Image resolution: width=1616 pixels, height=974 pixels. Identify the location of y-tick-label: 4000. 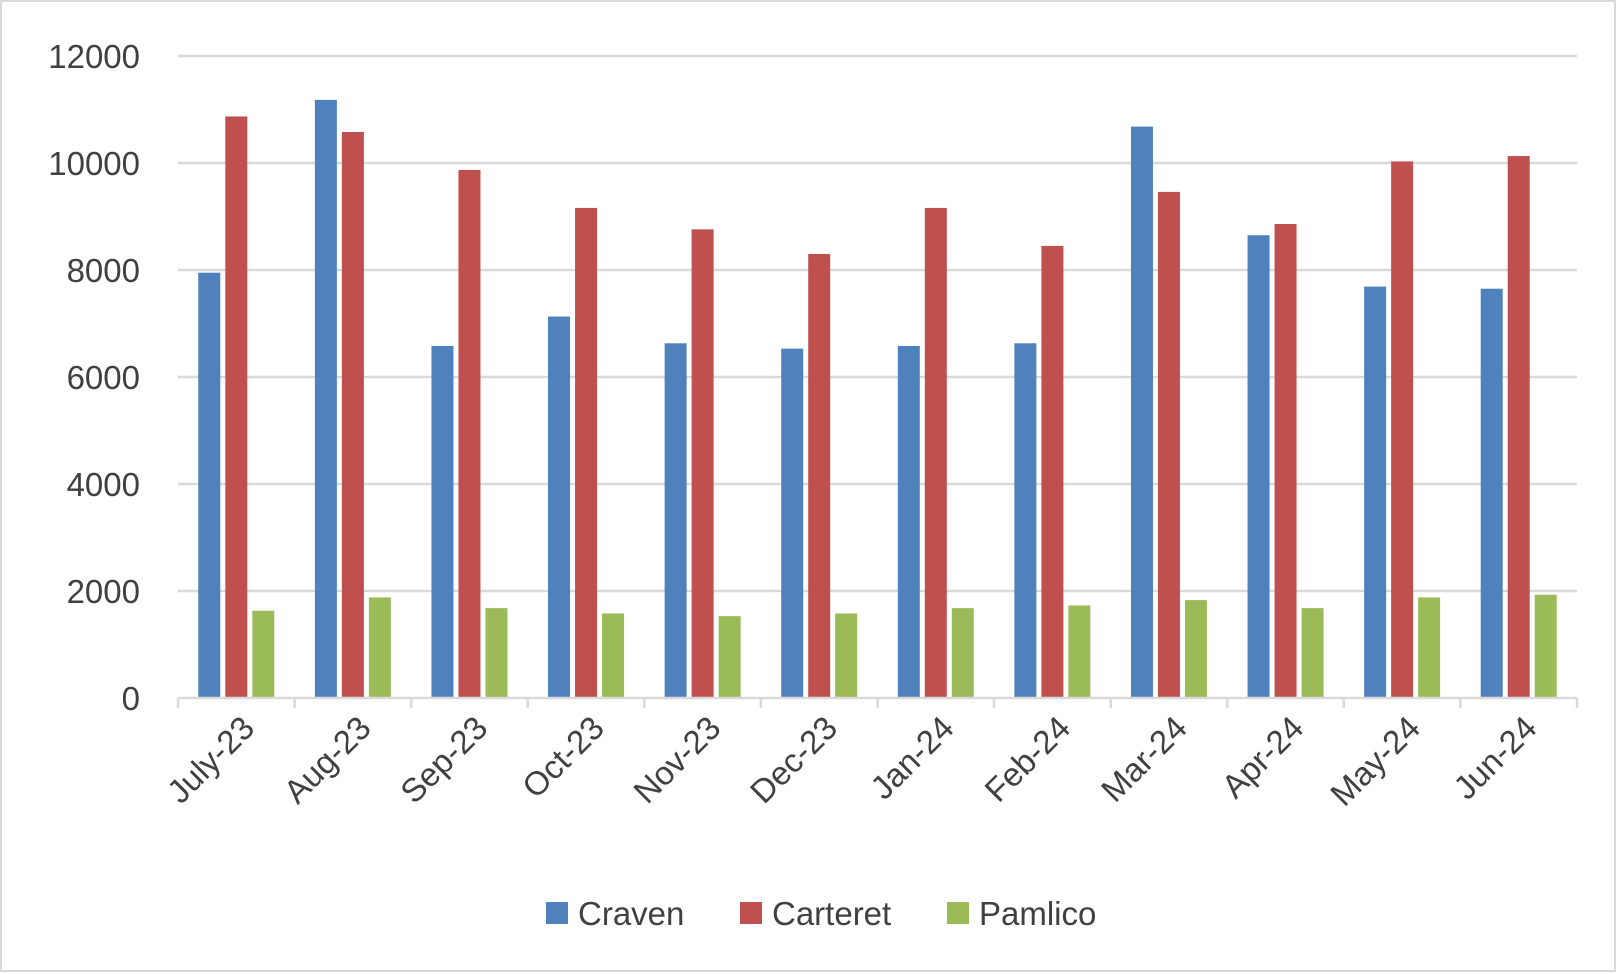
(103, 484).